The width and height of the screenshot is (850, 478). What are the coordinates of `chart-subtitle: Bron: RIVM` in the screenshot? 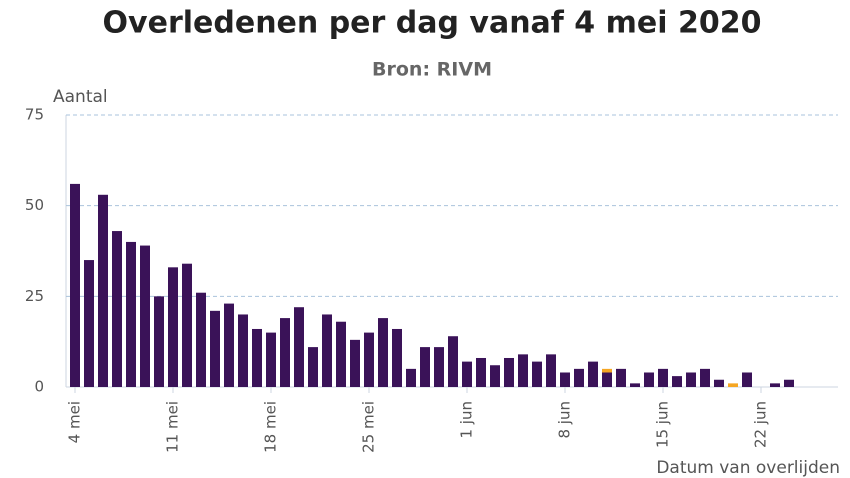 It's located at (432, 70).